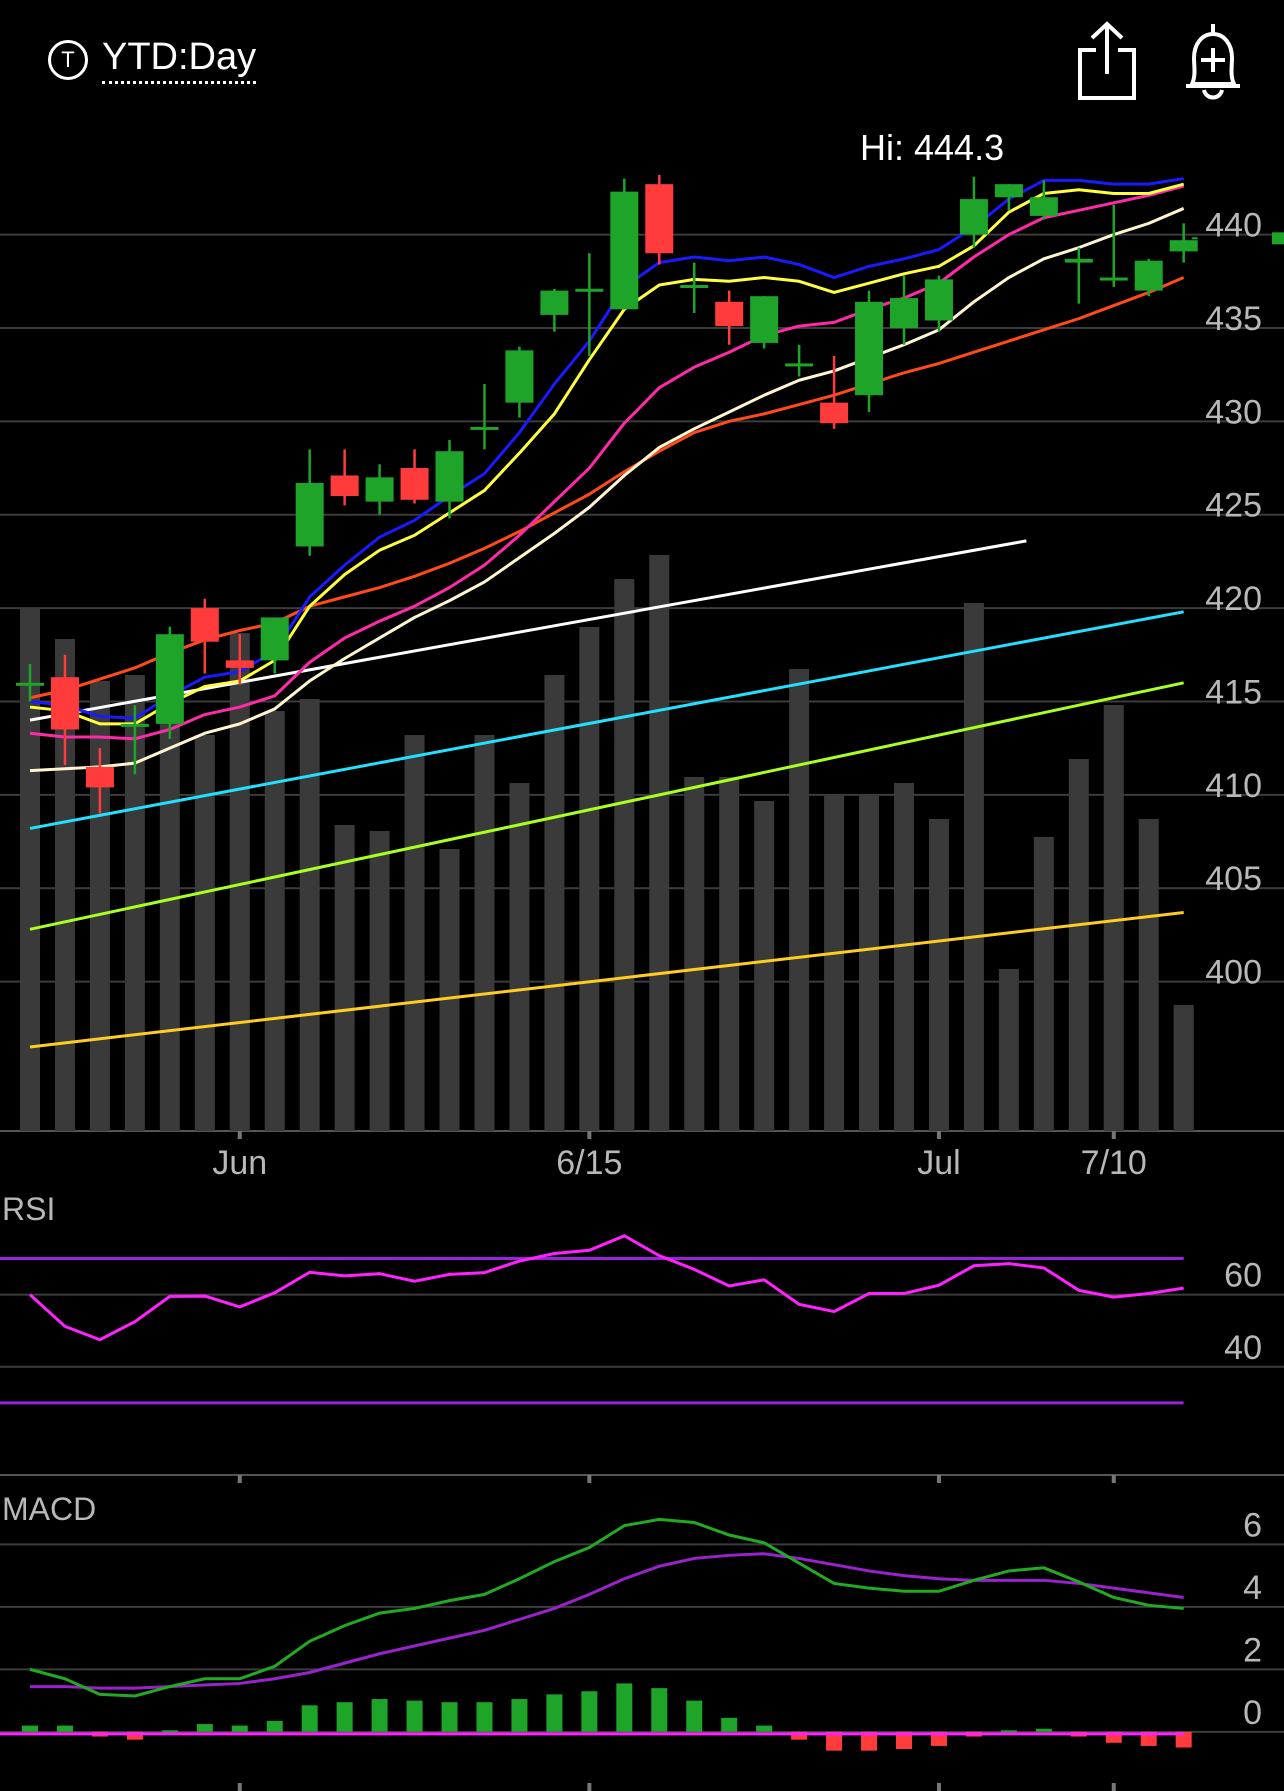  What do you see at coordinates (1278, 238) in the screenshot?
I see `last-price-tag` at bounding box center [1278, 238].